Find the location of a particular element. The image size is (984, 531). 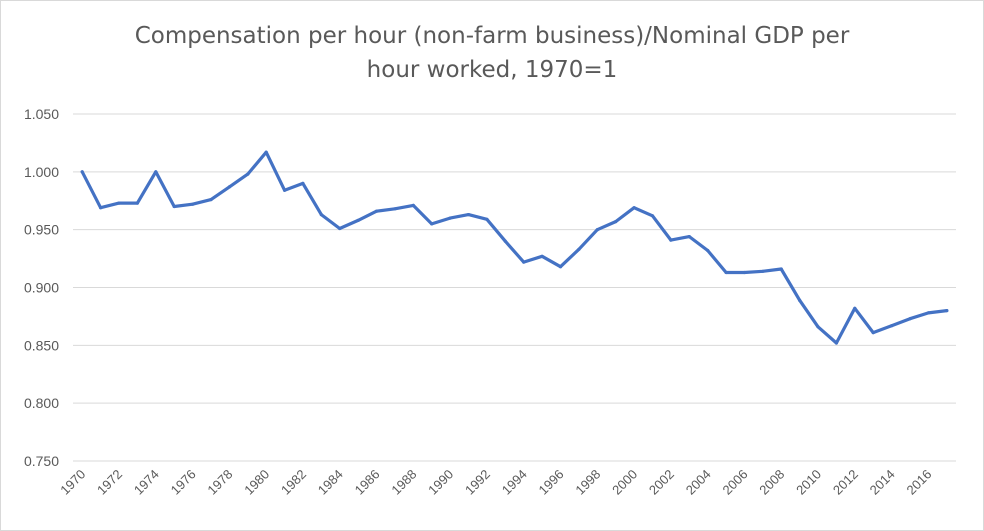

x-tick-label: 1992 is located at coordinates (477, 482).